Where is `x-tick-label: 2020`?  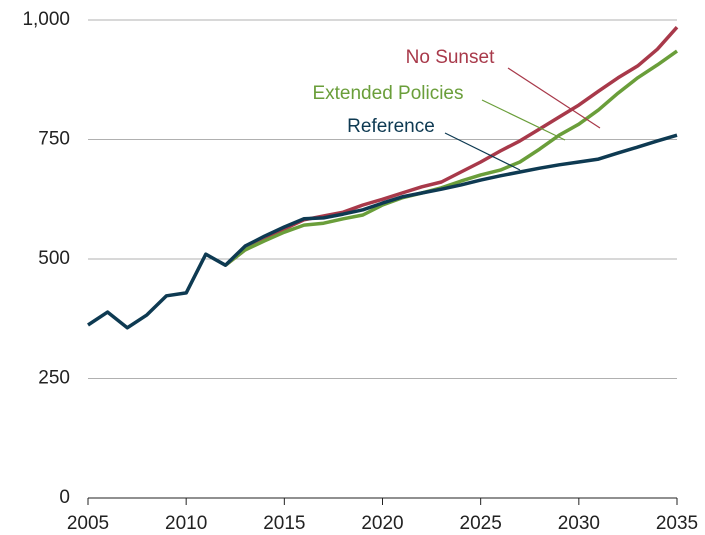
x-tick-label: 2020 is located at coordinates (382, 523).